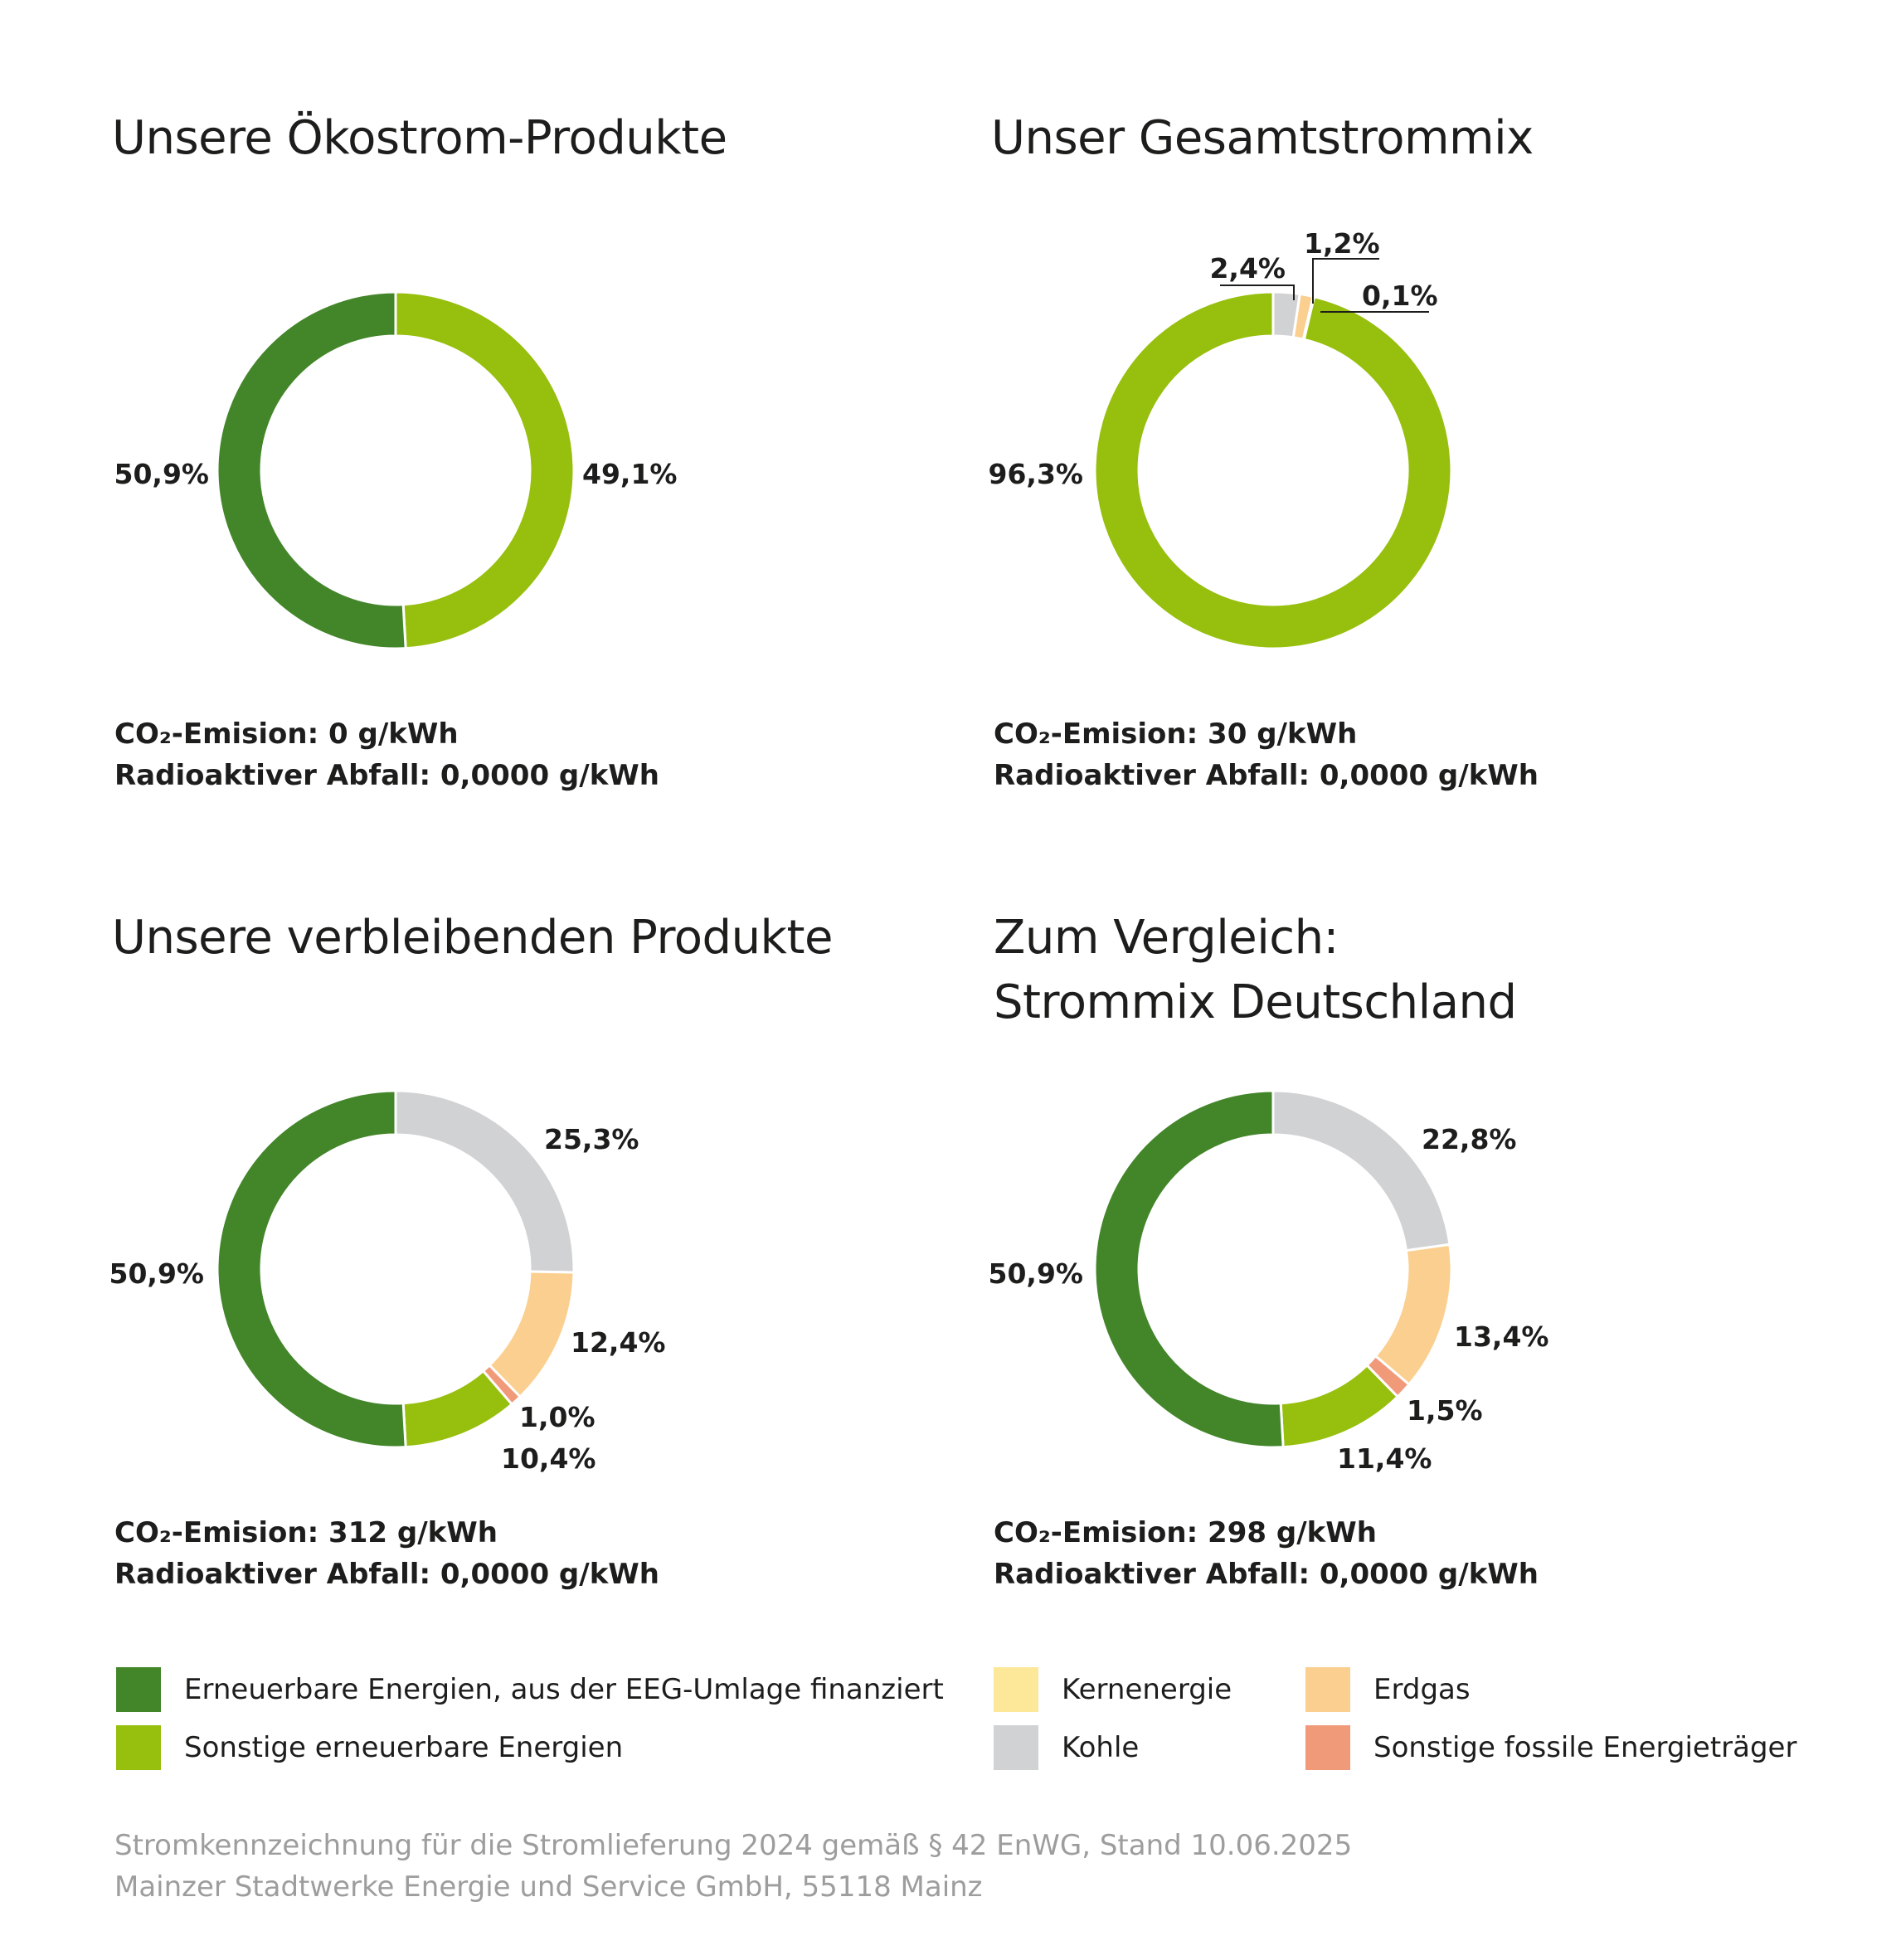  What do you see at coordinates (1101, 1747) in the screenshot?
I see `legend-label: Kohle` at bounding box center [1101, 1747].